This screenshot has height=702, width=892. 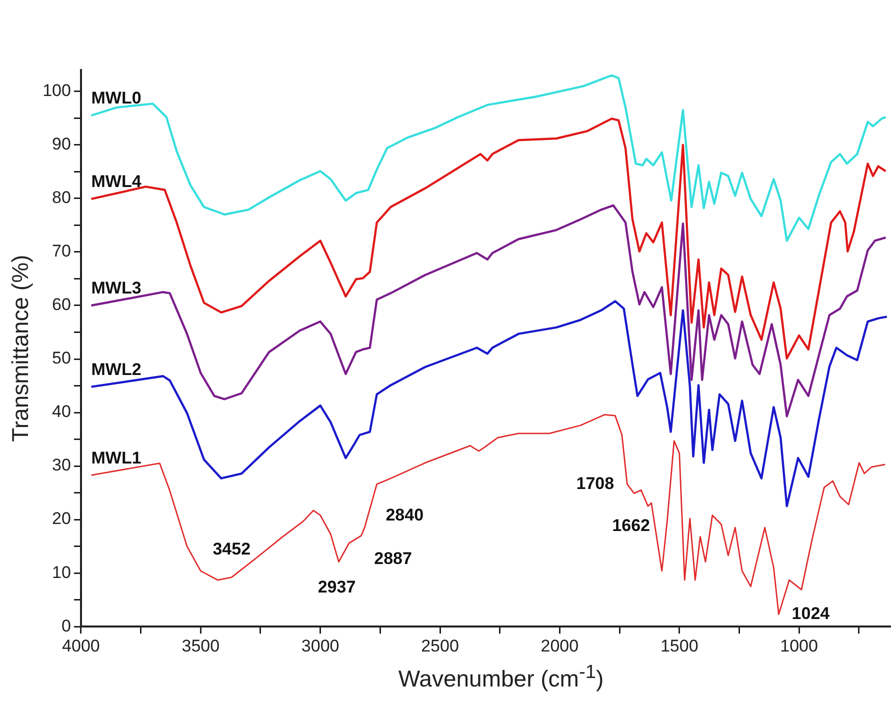 What do you see at coordinates (116, 370) in the screenshot?
I see `series-label: MWL2` at bounding box center [116, 370].